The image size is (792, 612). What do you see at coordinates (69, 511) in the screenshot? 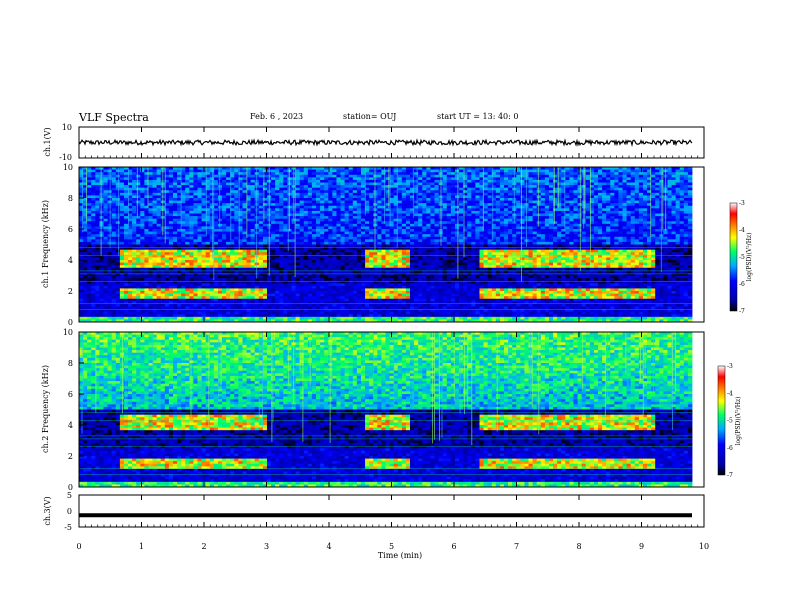
I see `ch3-ytick-mid: 0` at bounding box center [69, 511].